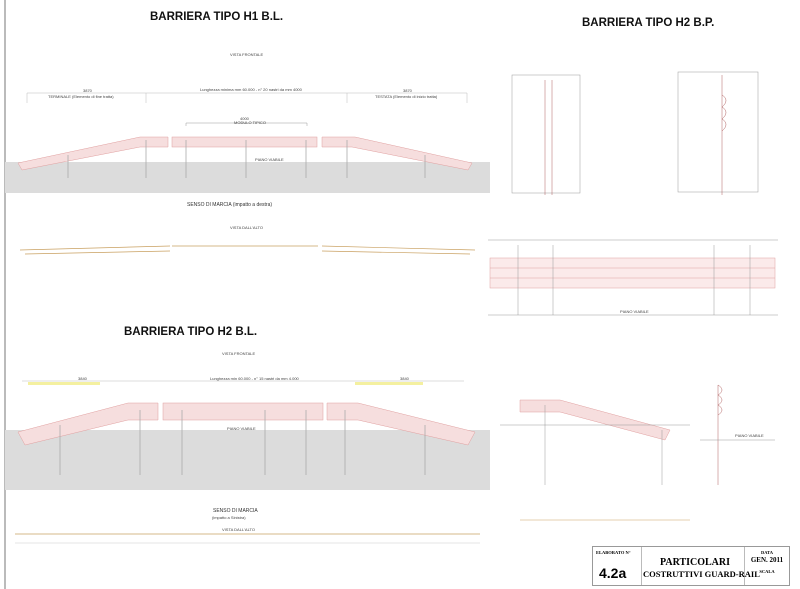 Image resolution: width=800 pixels, height=589 pixels. What do you see at coordinates (613, 552) in the screenshot?
I see `elaborato-label: ELABORATO N°` at bounding box center [613, 552].